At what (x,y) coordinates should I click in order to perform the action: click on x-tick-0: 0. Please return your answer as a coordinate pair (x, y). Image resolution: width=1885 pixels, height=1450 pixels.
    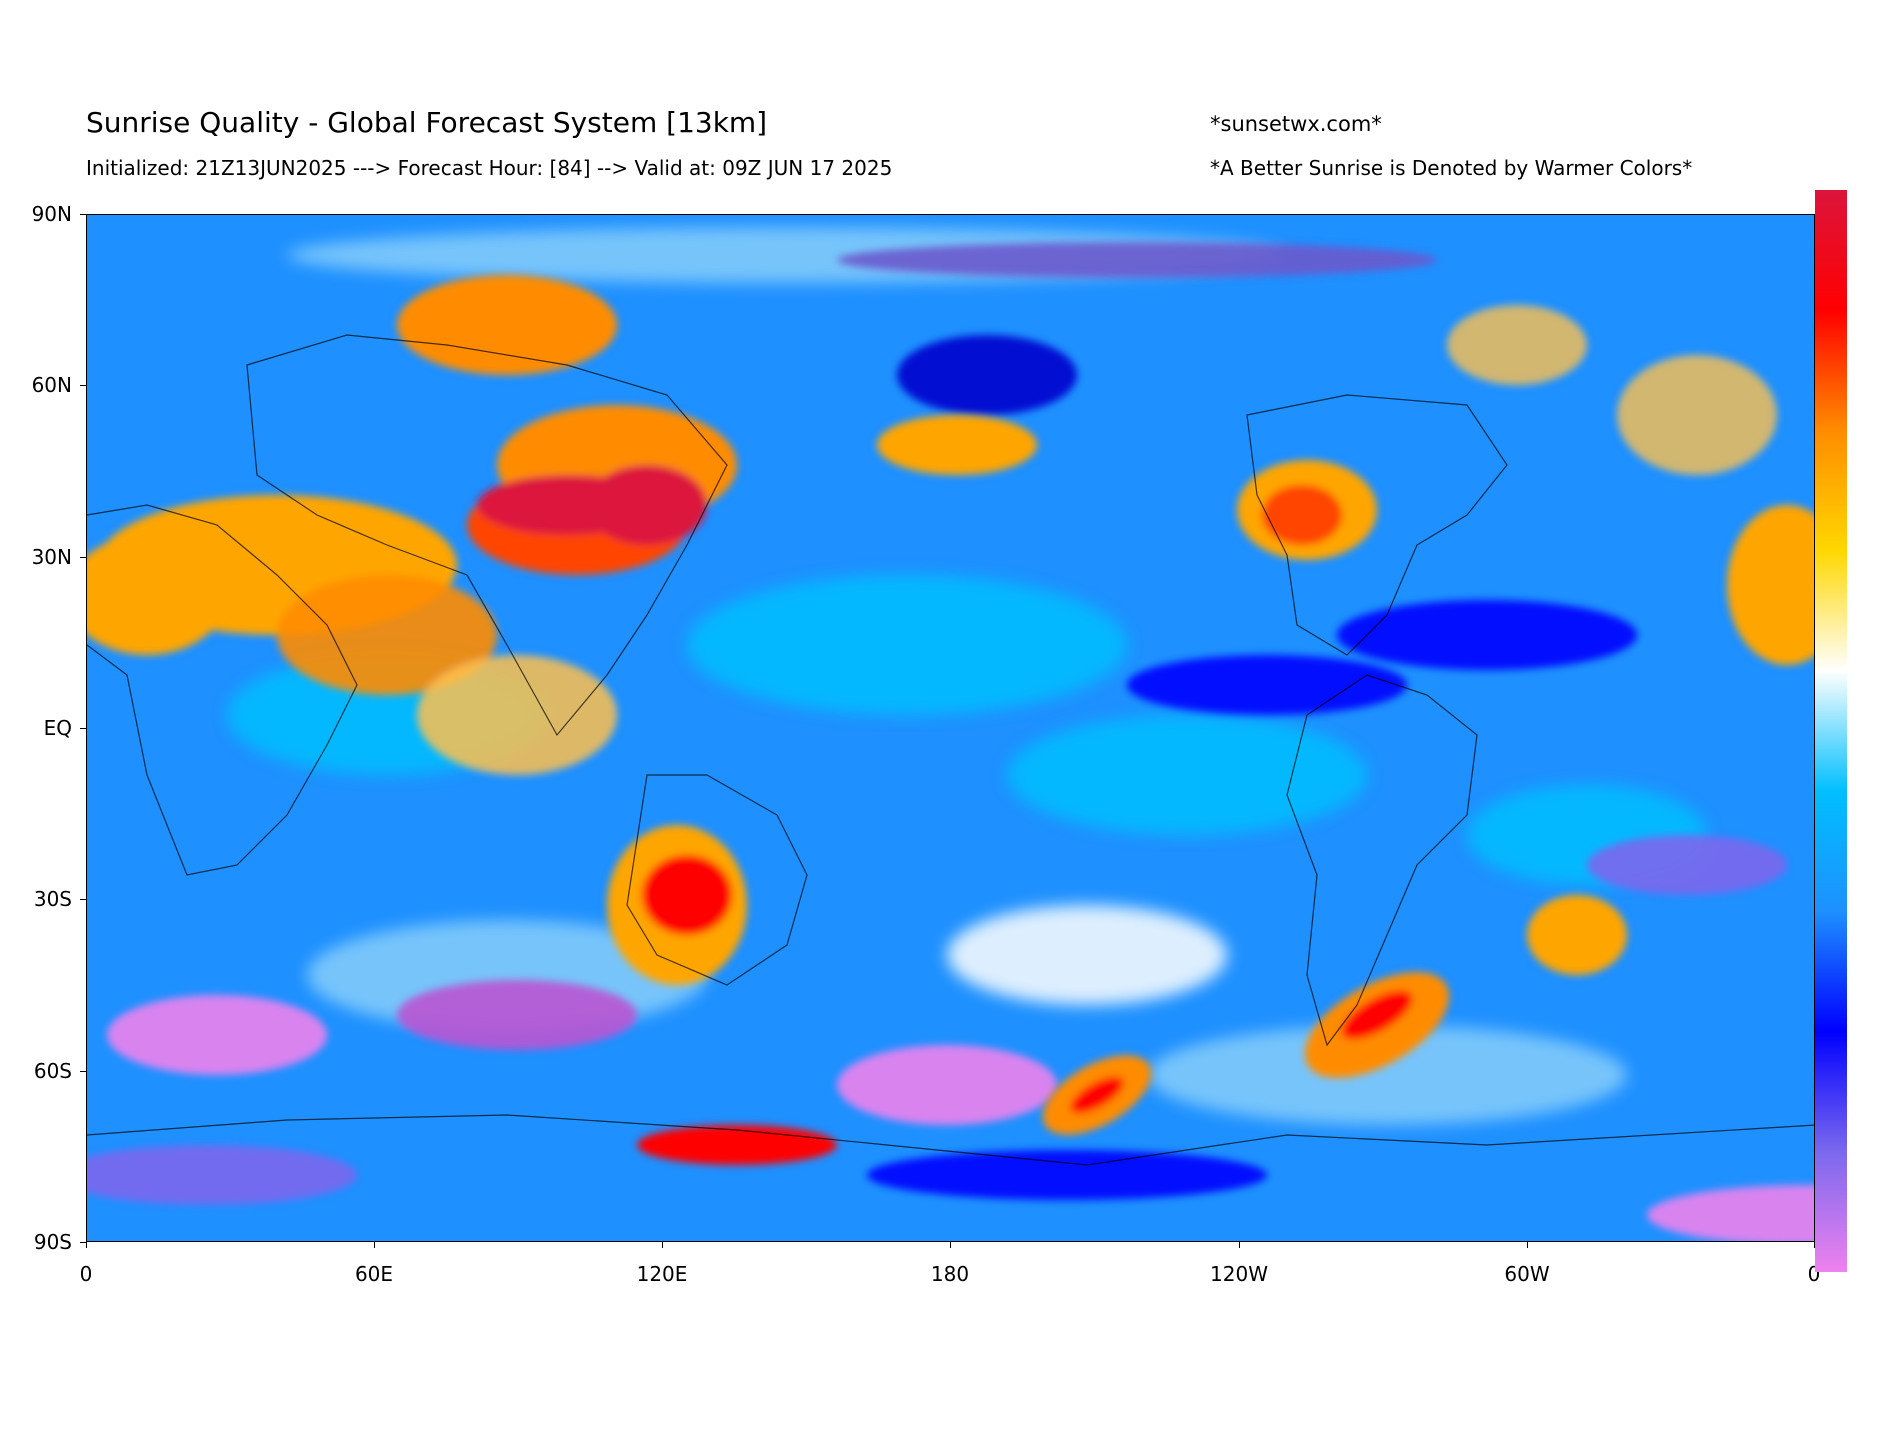
    Looking at the image, I should click on (86, 1274).